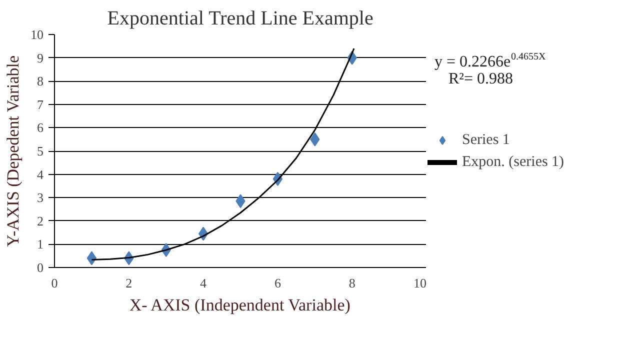  Describe the element at coordinates (40, 128) in the screenshot. I see `y-tick-label: 6` at that location.